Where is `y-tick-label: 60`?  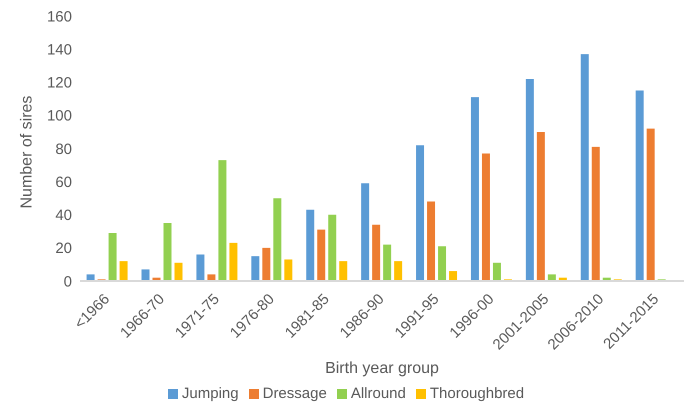
y-tick-label: 60 is located at coordinates (63, 182).